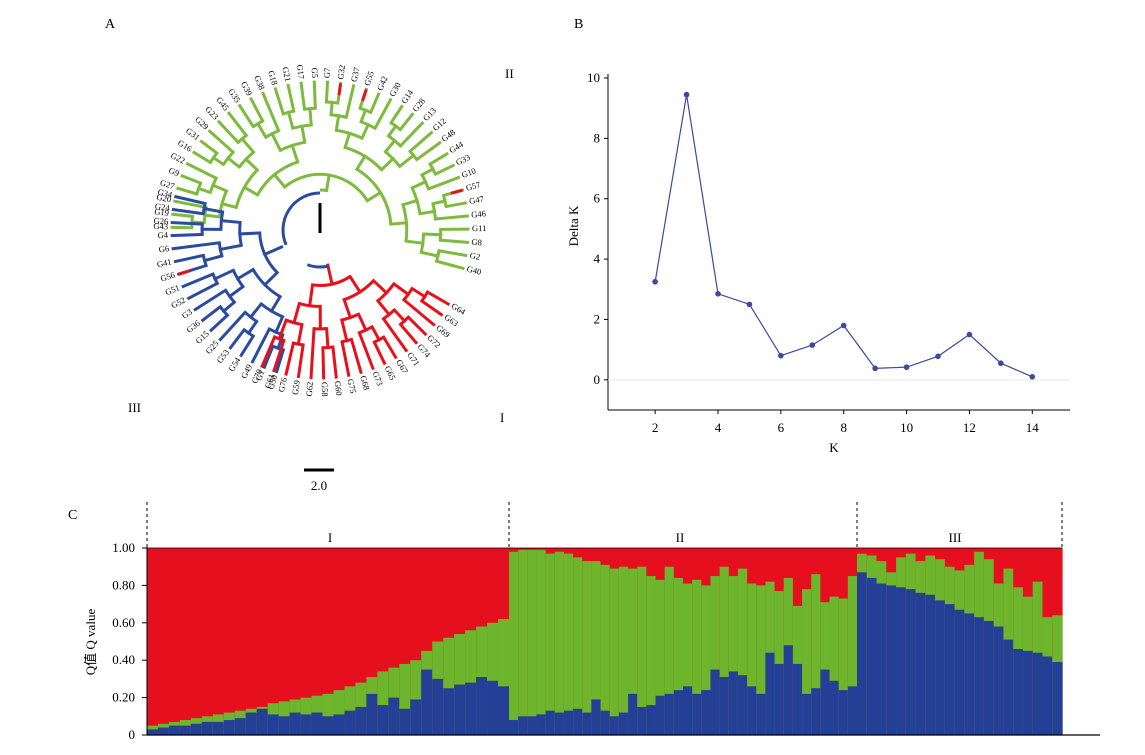  Describe the element at coordinates (476, 242) in the screenshot. I see `tip-label: G8` at that location.